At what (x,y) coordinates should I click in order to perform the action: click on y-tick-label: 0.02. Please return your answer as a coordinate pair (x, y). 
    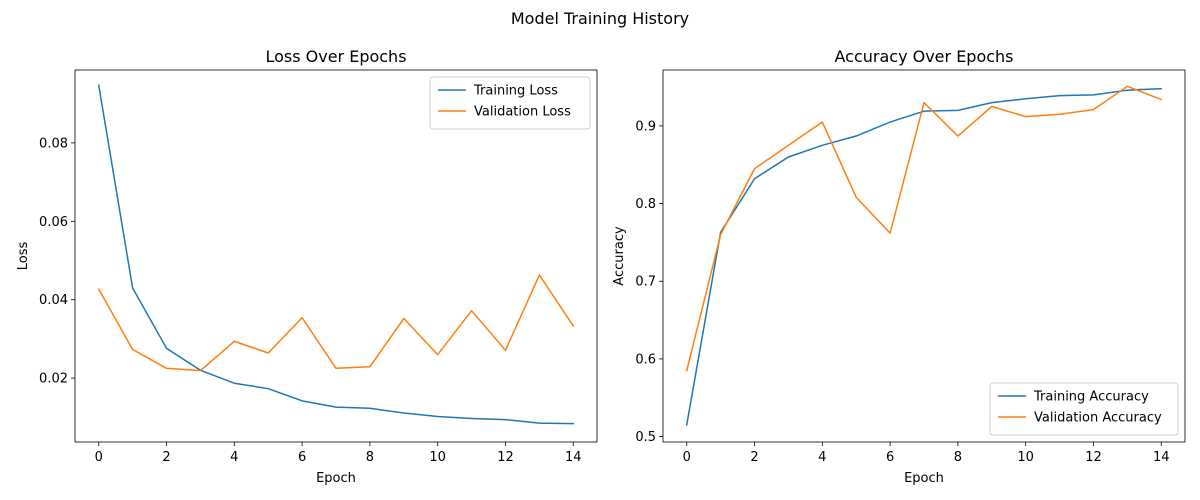
    Looking at the image, I should click on (53, 379).